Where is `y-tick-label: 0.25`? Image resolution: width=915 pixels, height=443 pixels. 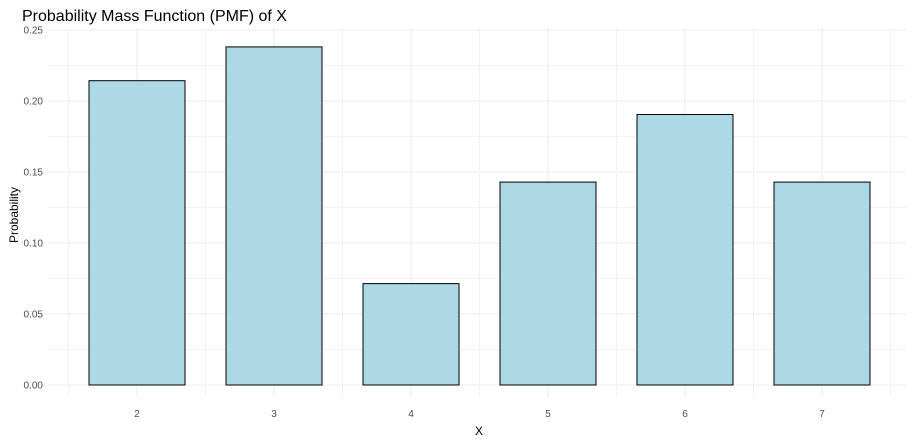 y-tick-label: 0.25 is located at coordinates (34, 31).